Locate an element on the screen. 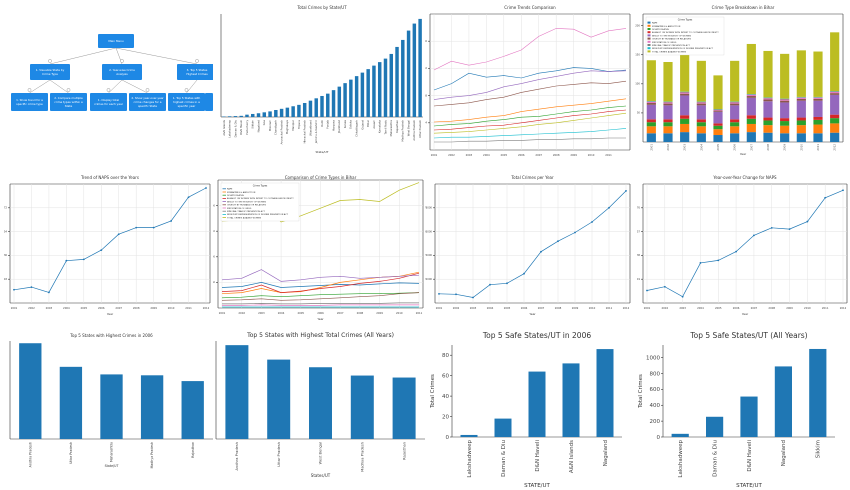  bar-segment-rape-2009 is located at coordinates (785, 137).